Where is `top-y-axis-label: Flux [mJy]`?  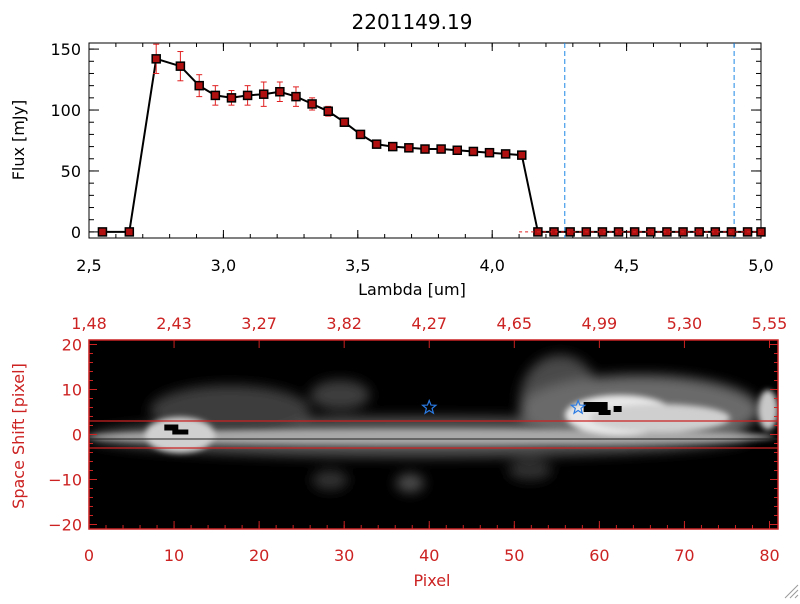
top-y-axis-label: Flux [mJy] is located at coordinates (18, 140).